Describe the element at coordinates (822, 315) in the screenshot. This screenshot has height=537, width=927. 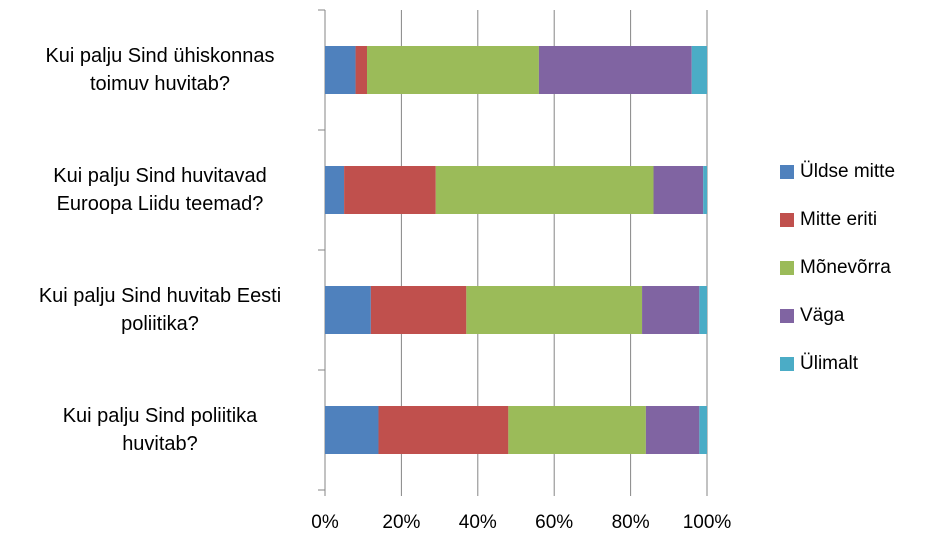
I see `legend-label: Väga` at that location.